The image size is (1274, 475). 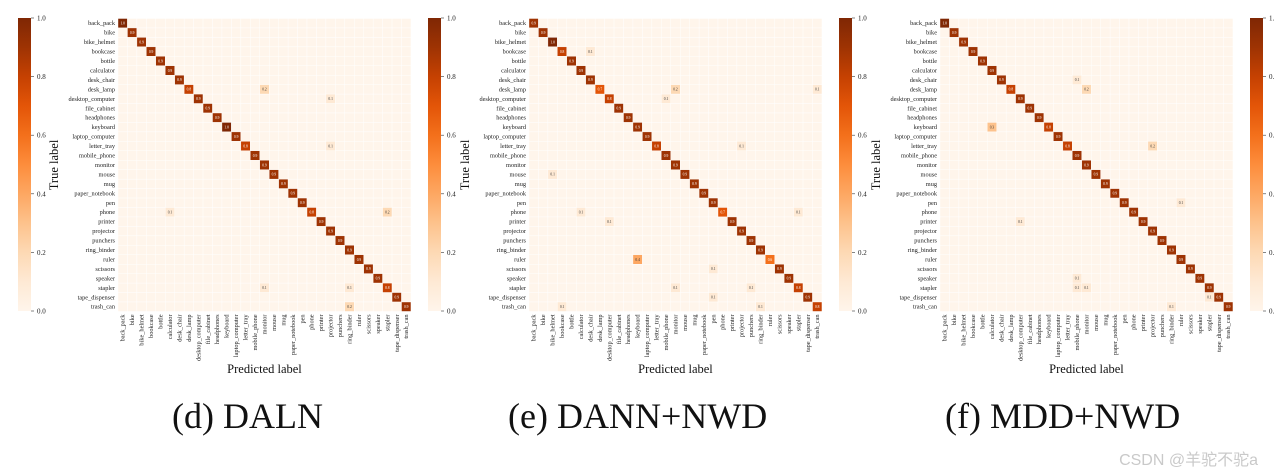 What do you see at coordinates (1209, 323) in the screenshot?
I see `x-tick-label: stapler` at bounding box center [1209, 323].